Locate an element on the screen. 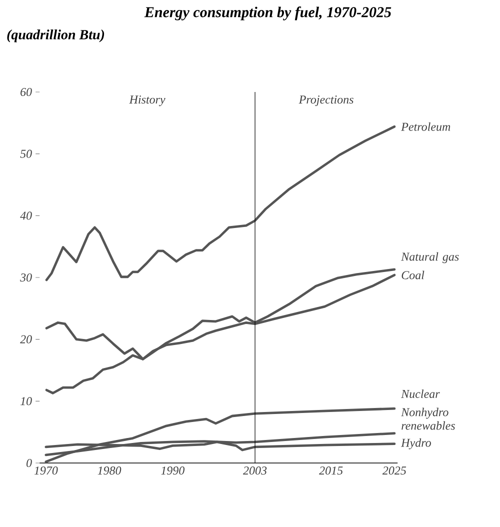  x-tick-label: 1990 is located at coordinates (173, 470).